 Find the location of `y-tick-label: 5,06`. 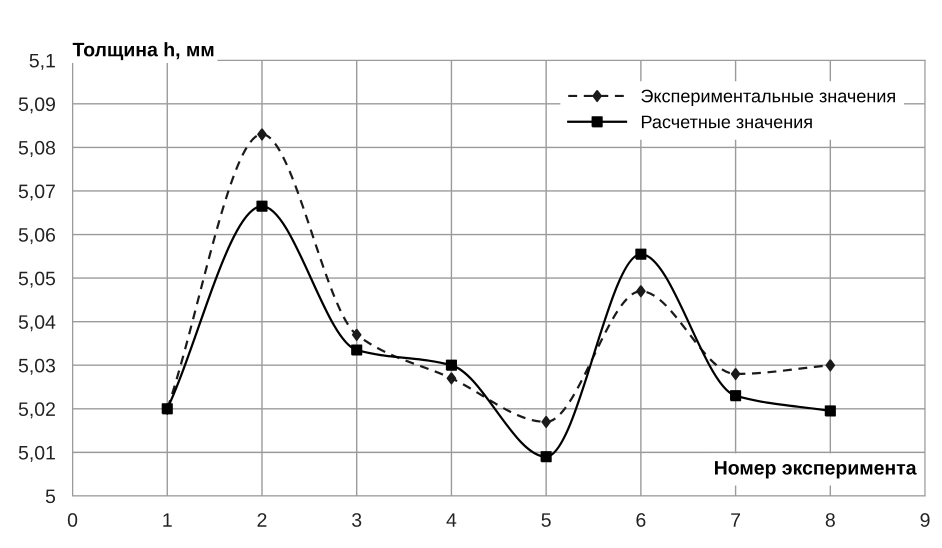

y-tick-label: 5,06 is located at coordinates (37, 236).